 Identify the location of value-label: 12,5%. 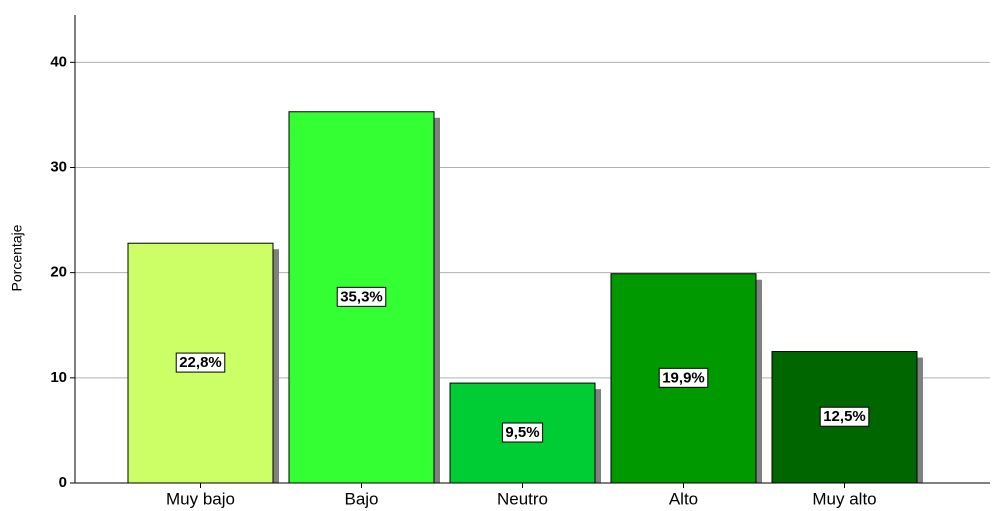
(844, 416).